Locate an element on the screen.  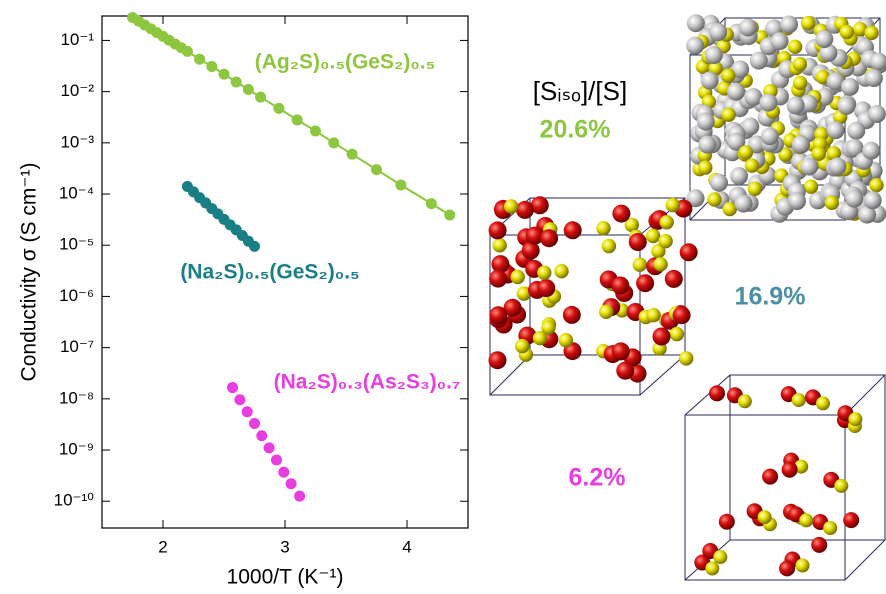
x-tick-label: 2 is located at coordinates (162, 546).